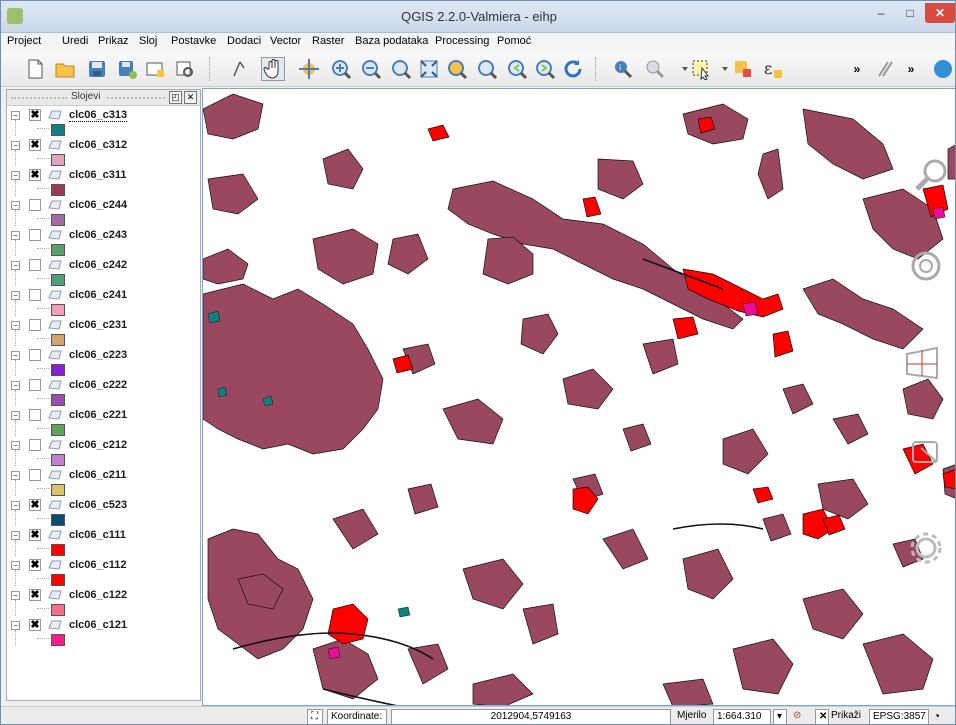 The image size is (956, 725). Describe the element at coordinates (98, 445) in the screenshot. I see `layer-name: clc06_c212` at that location.